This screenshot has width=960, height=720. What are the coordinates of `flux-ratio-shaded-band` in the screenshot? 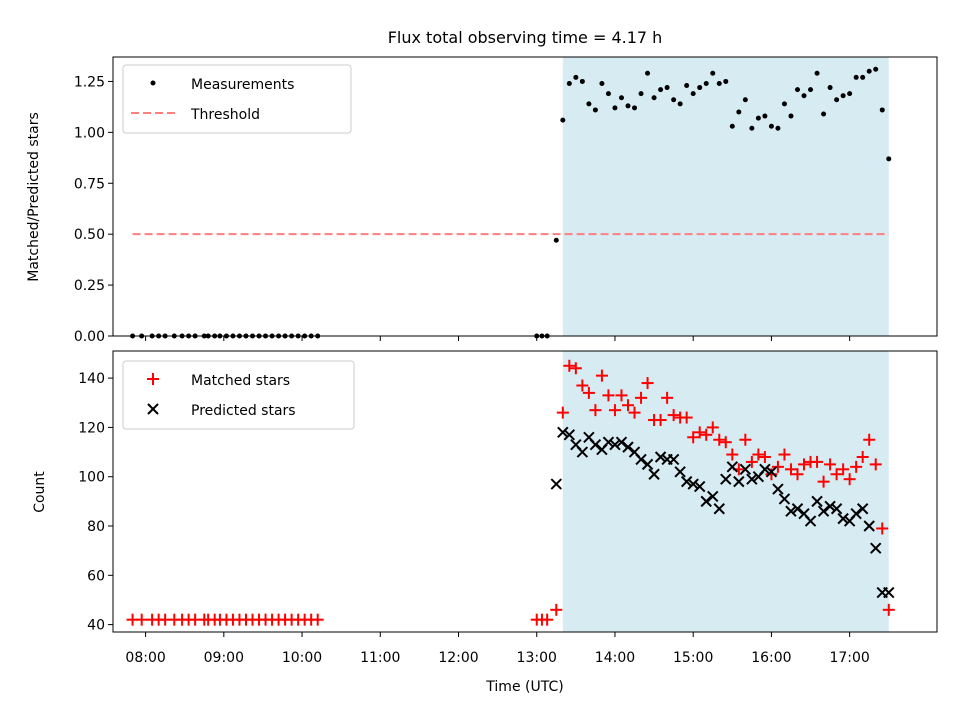 It's located at (725, 196).